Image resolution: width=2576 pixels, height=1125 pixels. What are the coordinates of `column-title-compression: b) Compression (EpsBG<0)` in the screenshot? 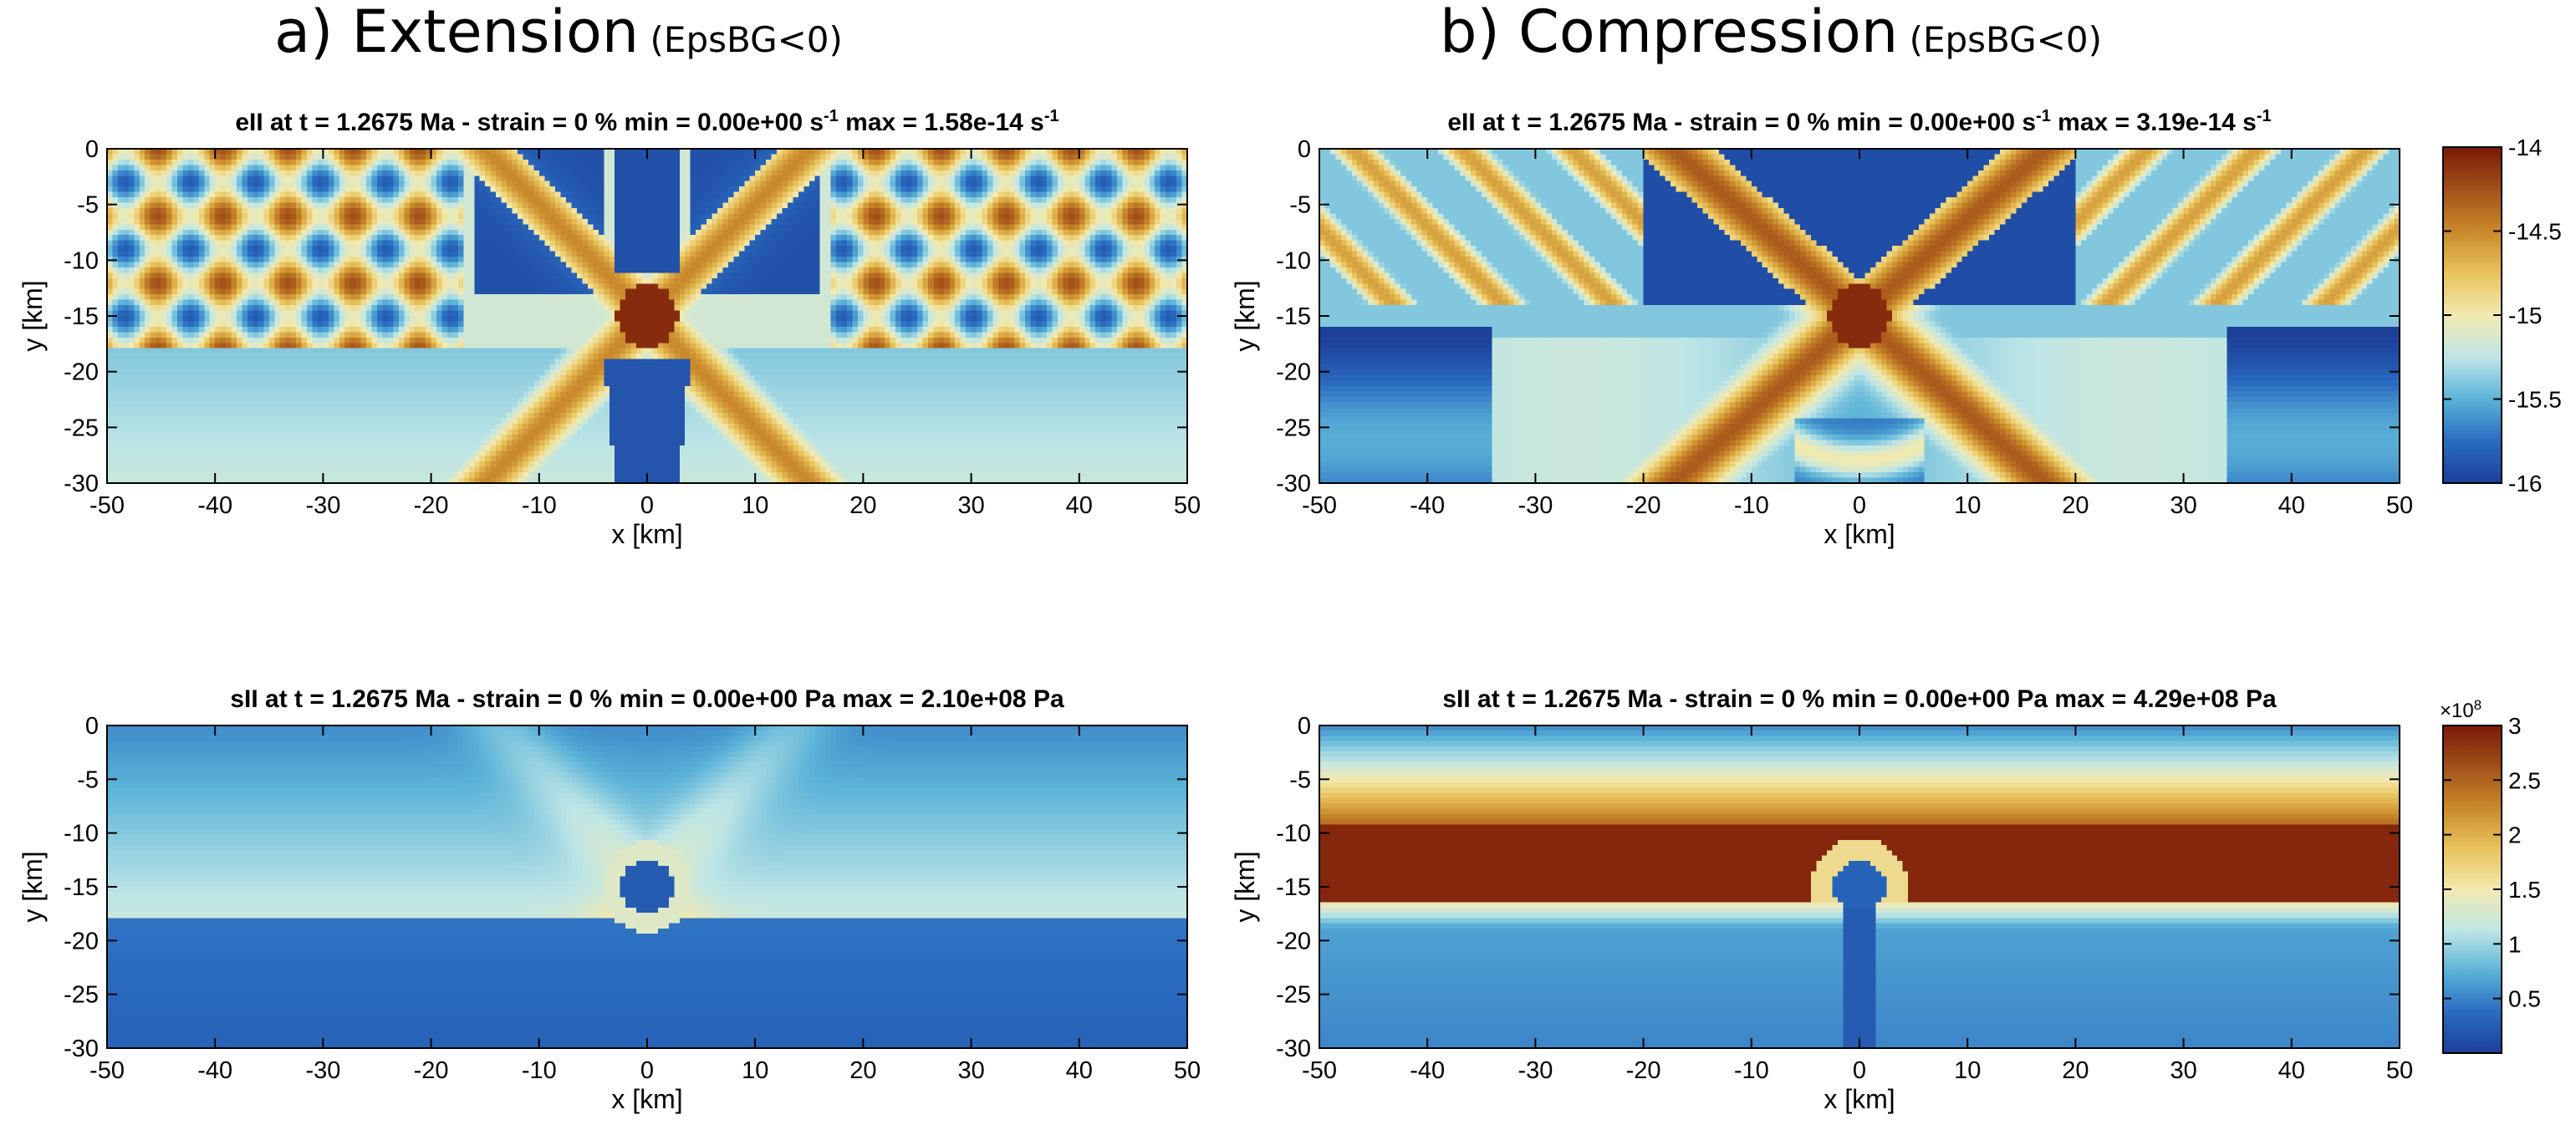 It's located at (1771, 33).